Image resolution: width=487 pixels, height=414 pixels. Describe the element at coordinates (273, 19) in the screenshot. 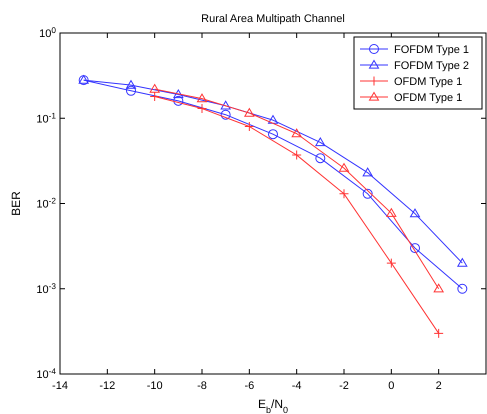

I see `chart-title: Rural Area Multipath Channel` at that location.